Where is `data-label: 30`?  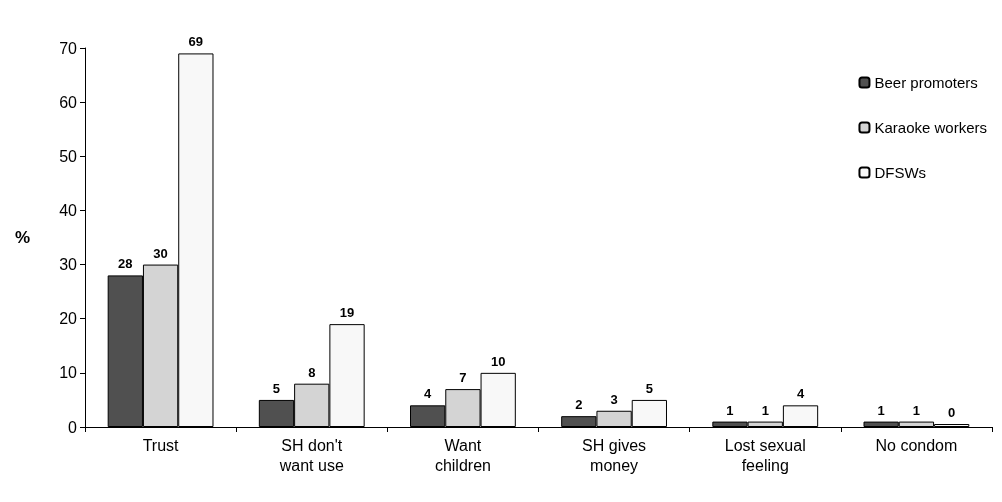
data-label: 30 is located at coordinates (160, 253).